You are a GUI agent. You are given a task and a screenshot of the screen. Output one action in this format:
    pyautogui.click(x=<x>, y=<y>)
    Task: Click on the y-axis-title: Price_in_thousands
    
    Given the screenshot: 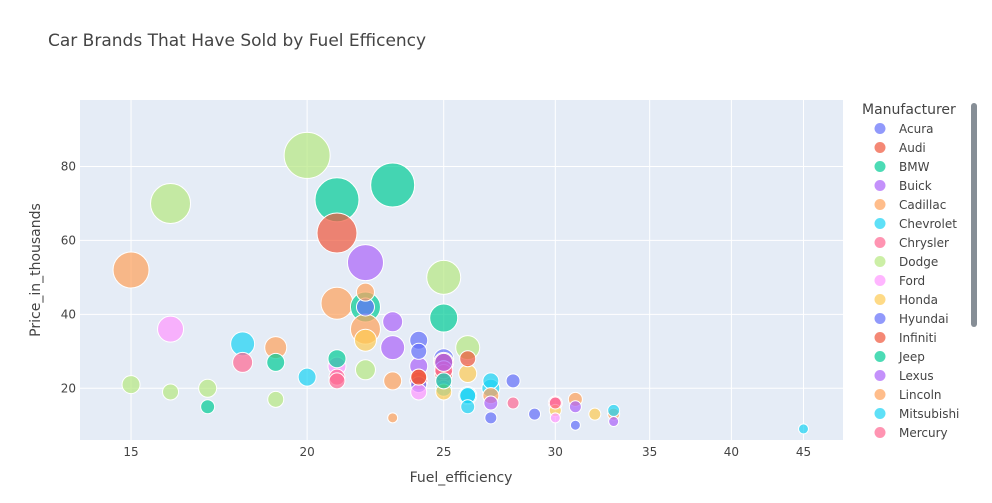 What is the action you would take?
    pyautogui.click(x=36, y=270)
    